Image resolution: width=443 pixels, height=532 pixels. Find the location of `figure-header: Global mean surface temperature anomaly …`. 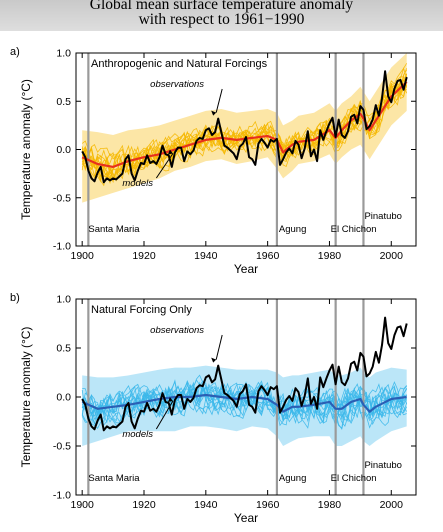

figure-header: Global mean surface temperature anomaly … is located at coordinates (221, 15).